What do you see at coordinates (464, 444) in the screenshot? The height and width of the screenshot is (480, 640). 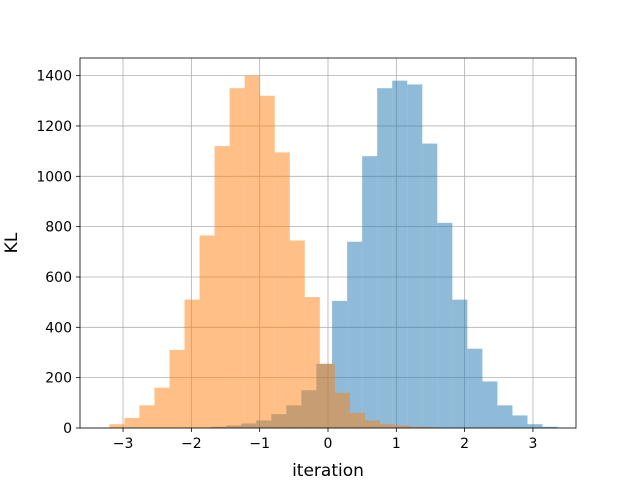 I see `x-tick-label: 2` at bounding box center [464, 444].